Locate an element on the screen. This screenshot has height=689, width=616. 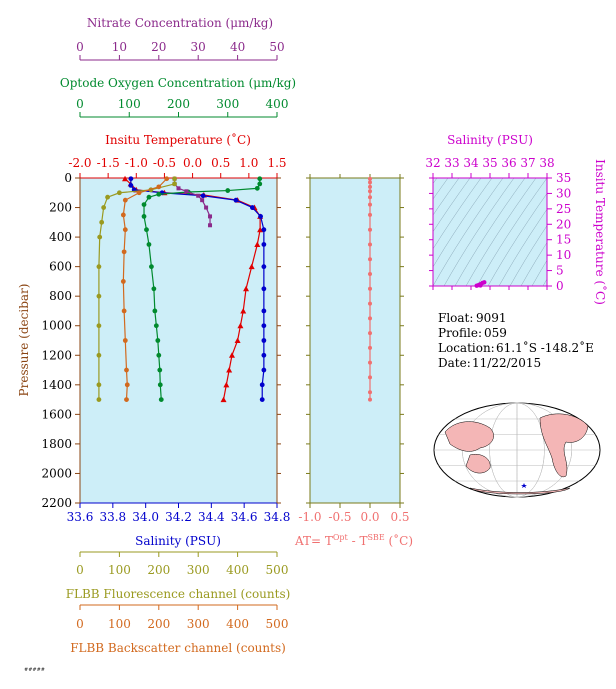
delta-t-tick-label: 0.5 is located at coordinates (399, 517).